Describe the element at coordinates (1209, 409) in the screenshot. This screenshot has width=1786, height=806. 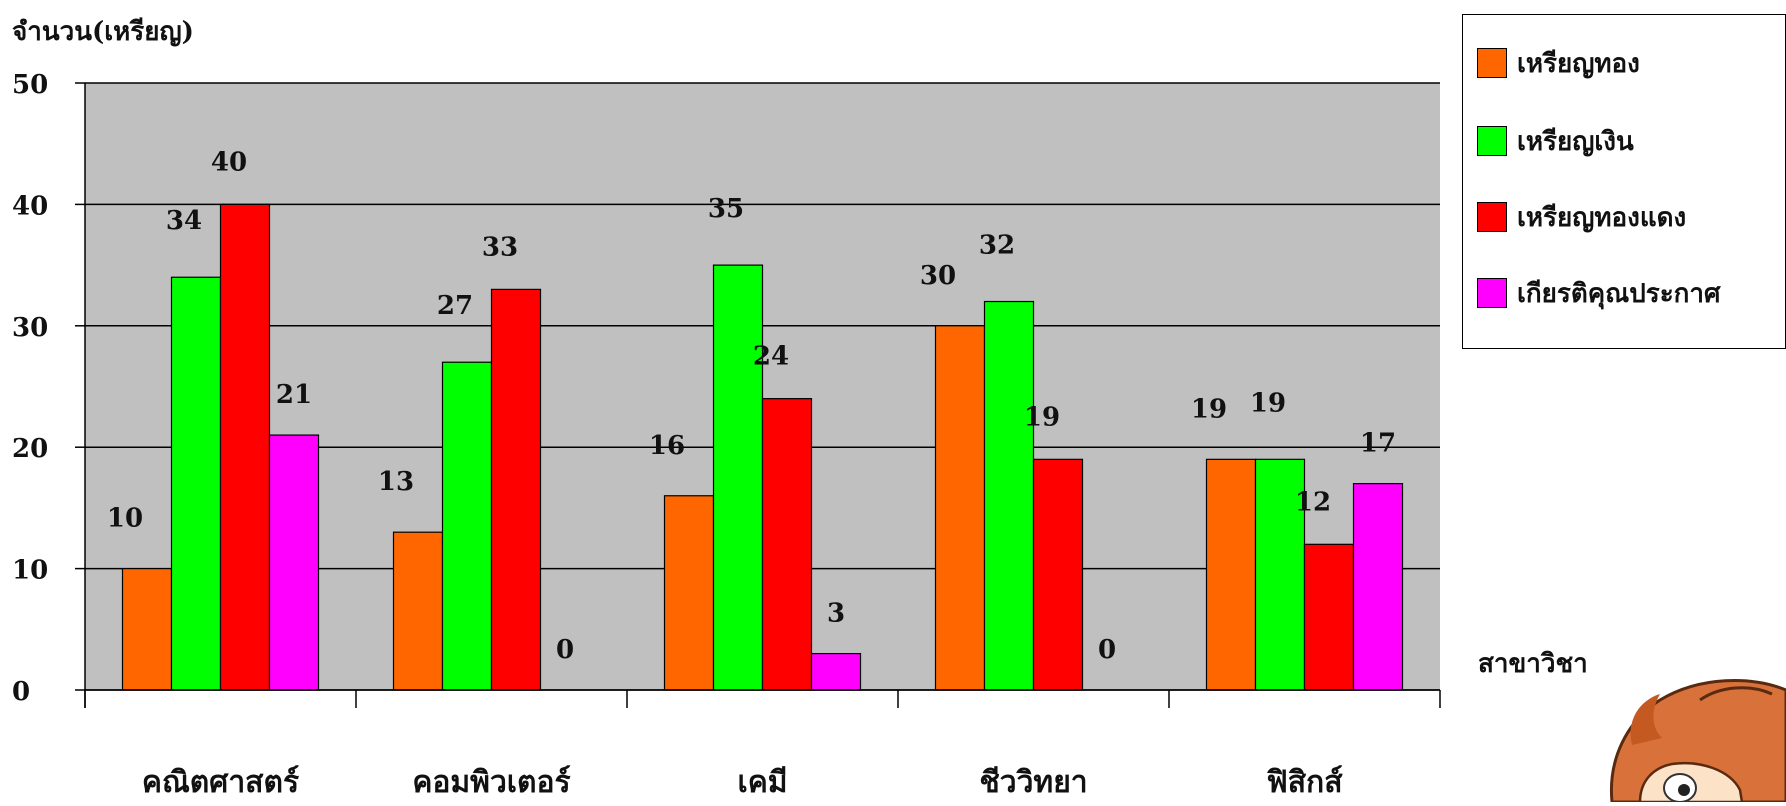
I see `data-label-เหรียญทอง-ฟิสิกส์: 19` at that location.